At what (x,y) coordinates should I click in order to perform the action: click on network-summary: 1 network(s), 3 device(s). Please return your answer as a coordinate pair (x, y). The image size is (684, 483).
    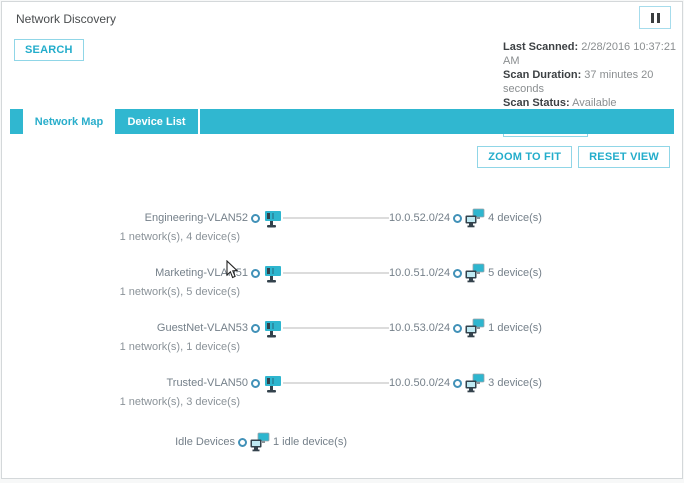
    Looking at the image, I should click on (179, 402).